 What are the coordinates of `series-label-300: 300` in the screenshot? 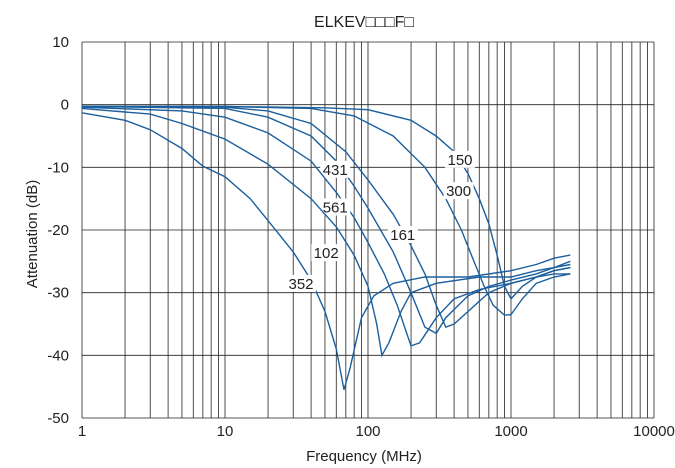 It's located at (458, 191).